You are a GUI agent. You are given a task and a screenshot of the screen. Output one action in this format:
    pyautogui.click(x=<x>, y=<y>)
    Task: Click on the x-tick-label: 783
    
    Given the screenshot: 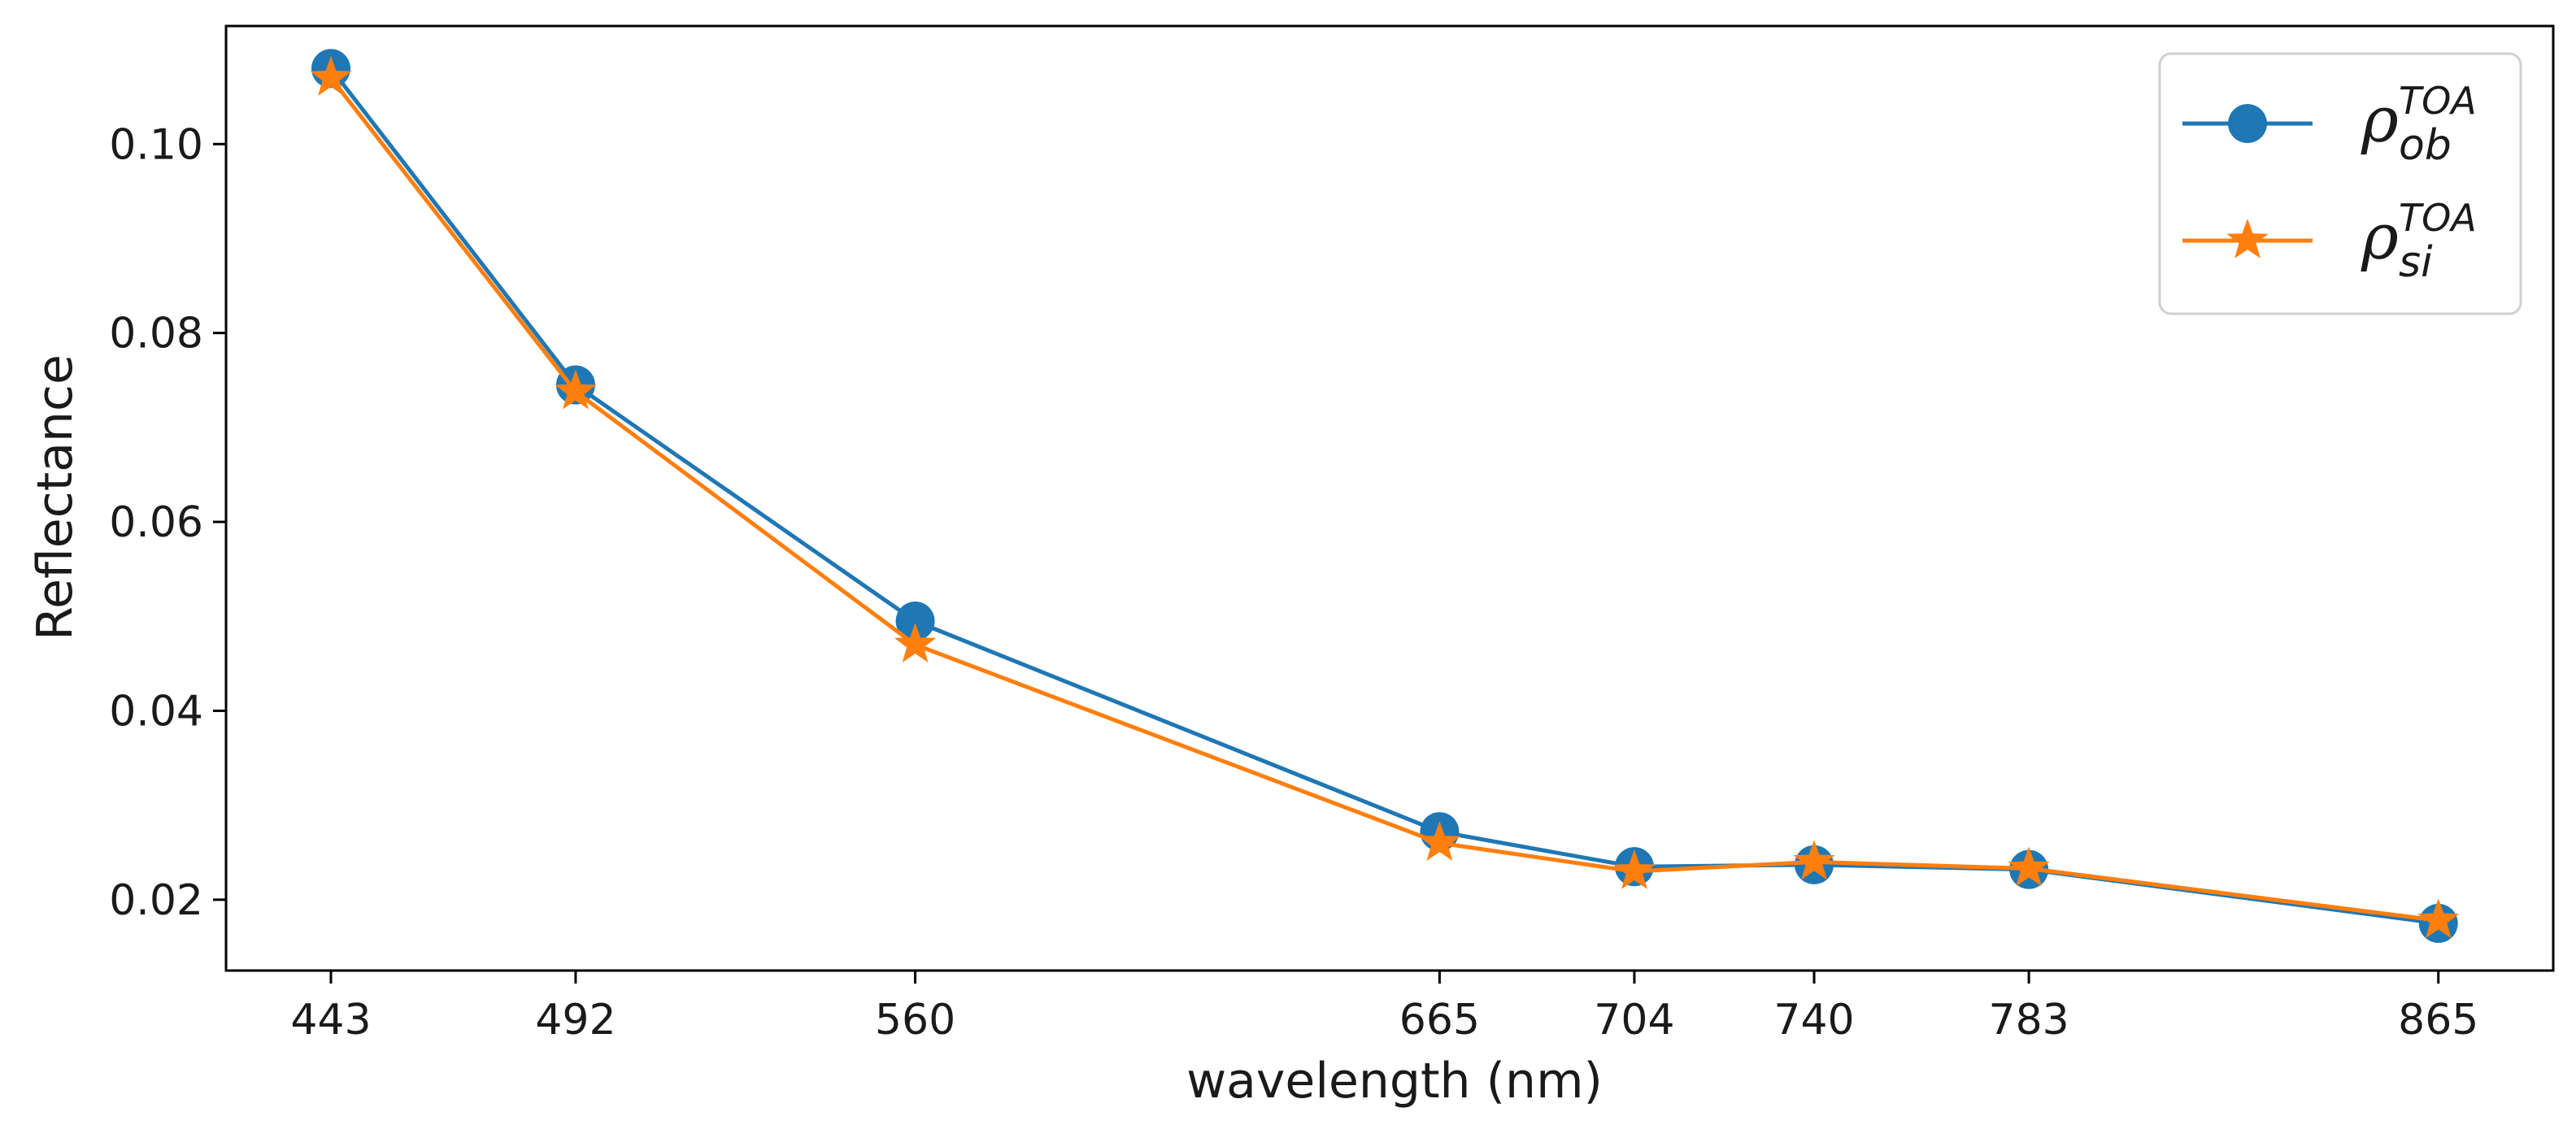 What is the action you would take?
    pyautogui.click(x=2029, y=1021)
    